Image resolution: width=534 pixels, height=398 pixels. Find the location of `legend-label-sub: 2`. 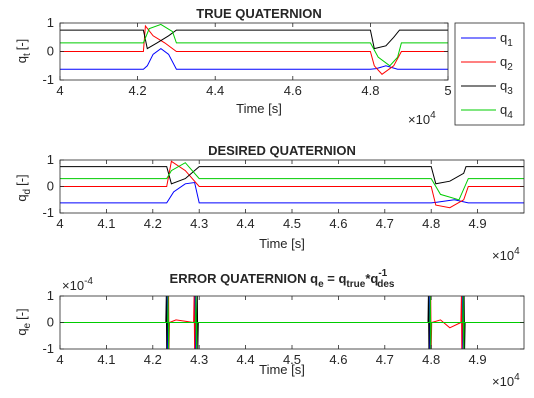

legend-label-sub: 2 is located at coordinates (510, 67).